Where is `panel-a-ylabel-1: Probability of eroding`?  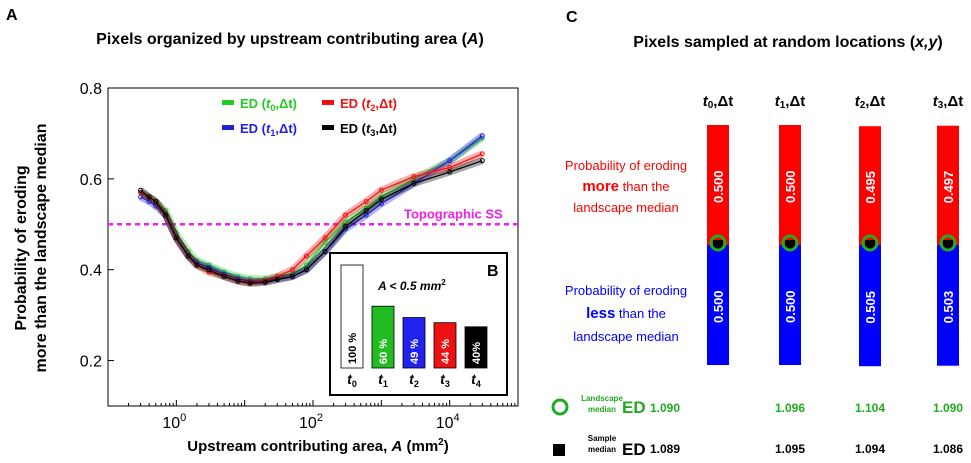
panel-a-ylabel-1: Probability of eroding is located at coordinates (21, 247).